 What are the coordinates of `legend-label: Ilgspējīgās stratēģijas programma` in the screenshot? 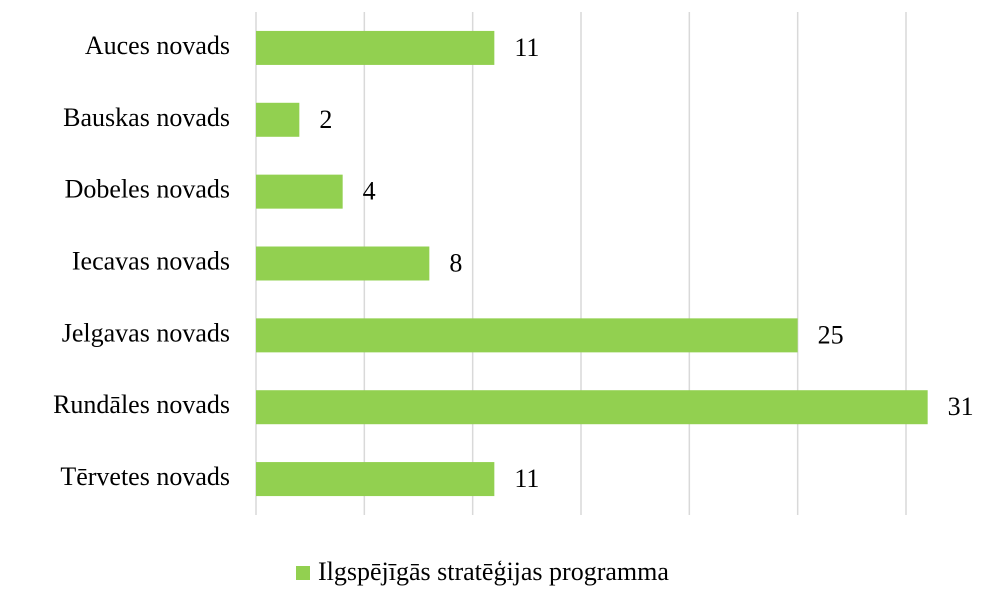 It's located at (493, 571).